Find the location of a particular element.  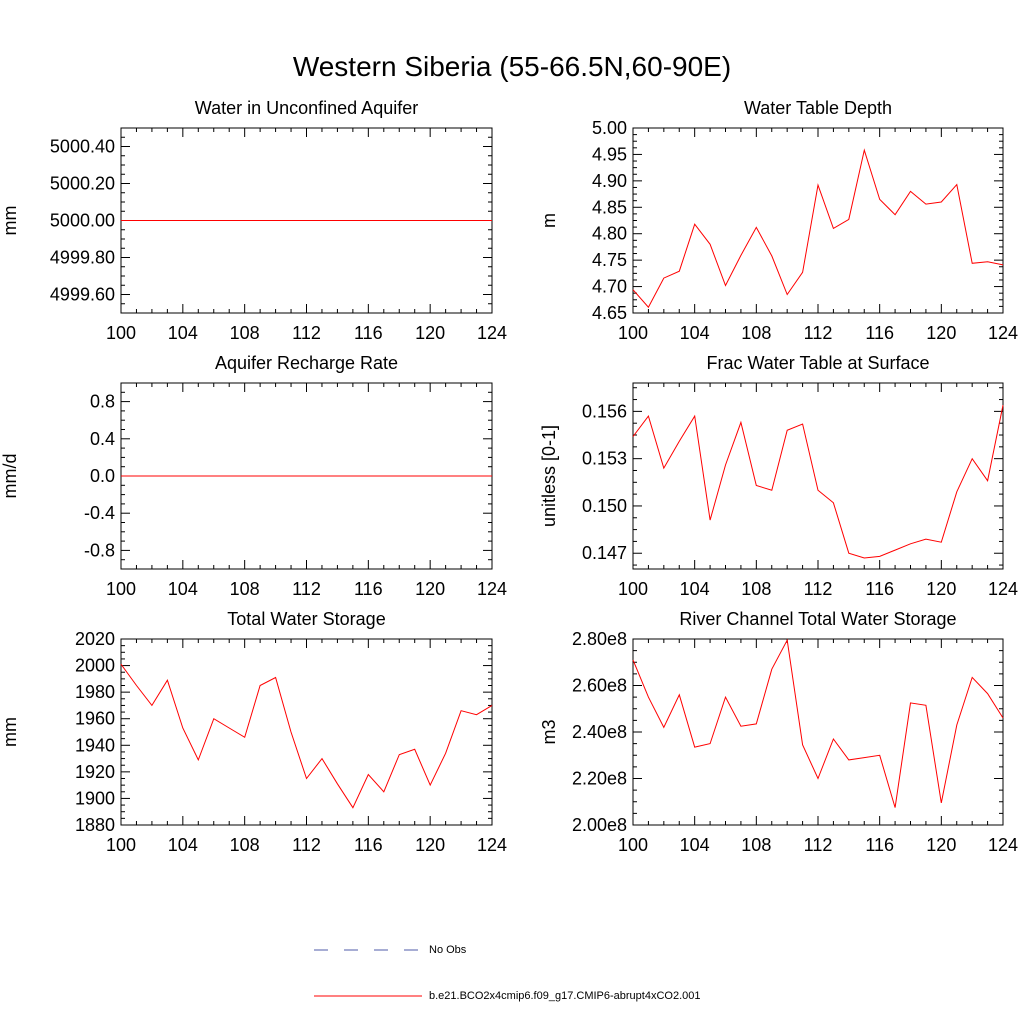

y-tick-label: 0.156 is located at coordinates (604, 411).